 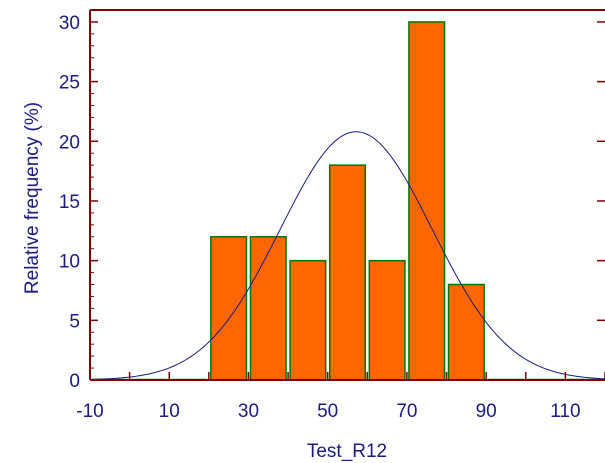 What do you see at coordinates (169, 411) in the screenshot?
I see `x-tick-label: 10` at bounding box center [169, 411].